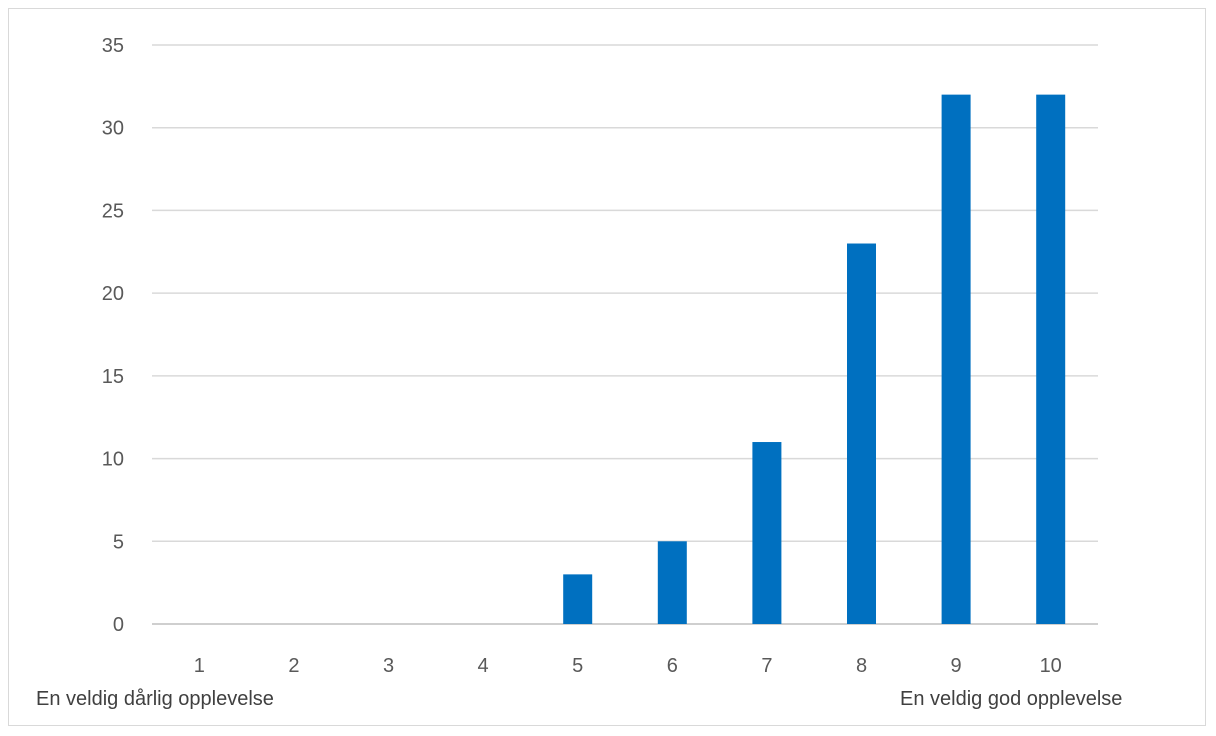 This screenshot has width=1216, height=736. What do you see at coordinates (1051, 666) in the screenshot?
I see `x-tick-label: 10` at bounding box center [1051, 666].